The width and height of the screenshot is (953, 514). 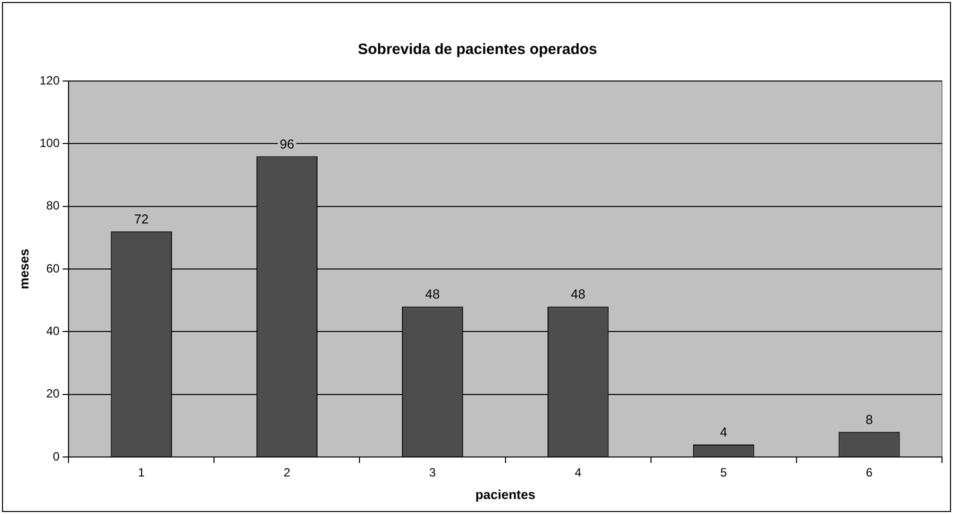 I want to click on chart-title: Sobrevida de pacientes operados, so click(x=478, y=49).